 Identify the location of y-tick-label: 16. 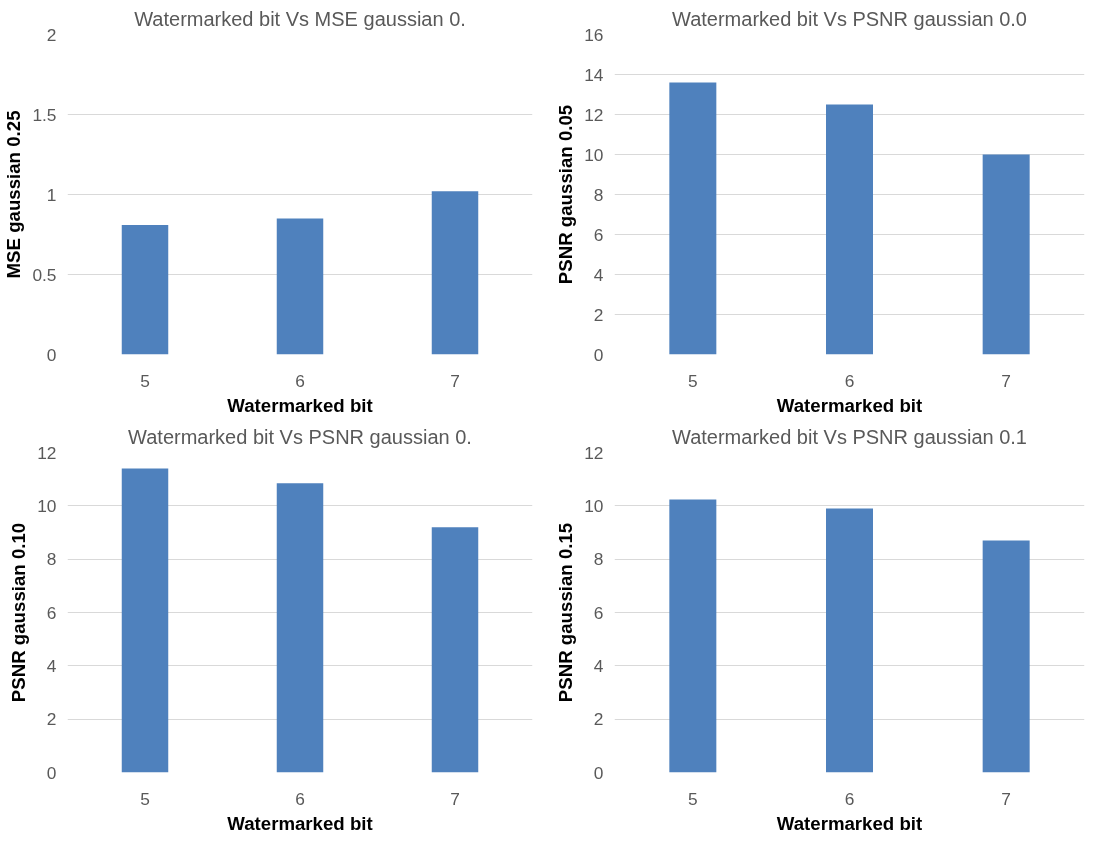
(594, 34).